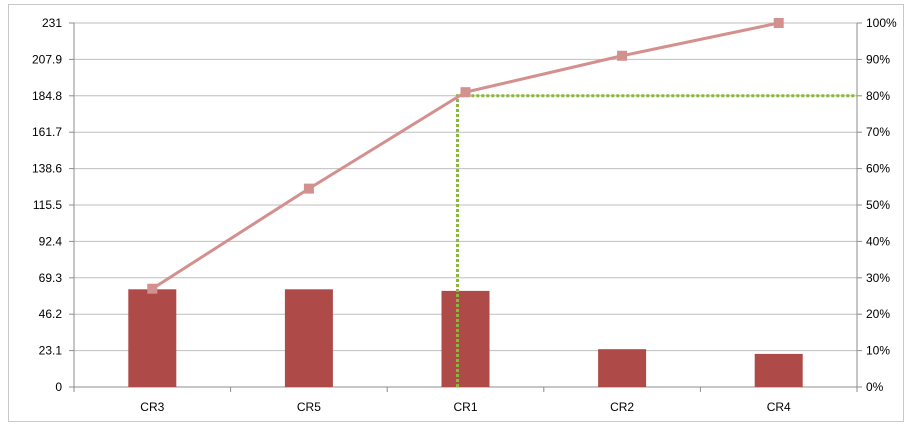 The image size is (907, 425). What do you see at coordinates (878, 278) in the screenshot?
I see `right-tick-label: 30%` at bounding box center [878, 278].